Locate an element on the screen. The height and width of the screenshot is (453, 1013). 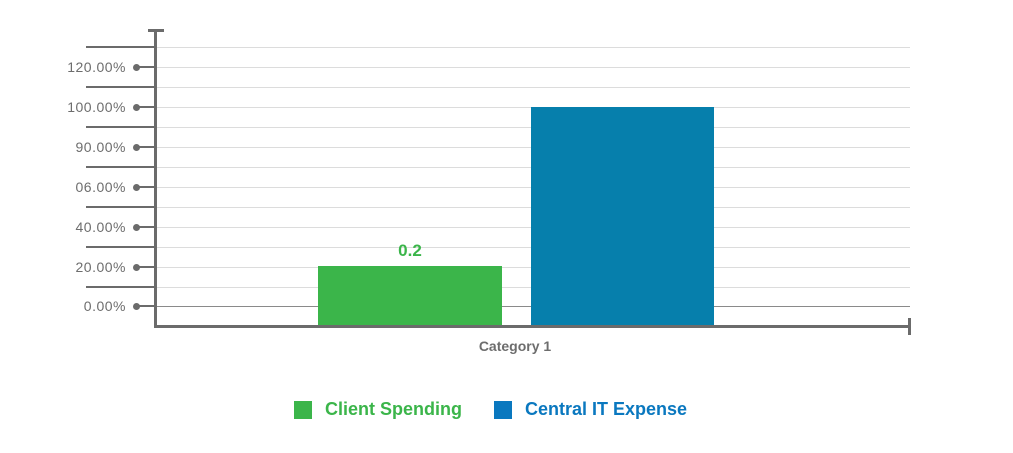
y-tick-label: 0.00% is located at coordinates (104, 306).